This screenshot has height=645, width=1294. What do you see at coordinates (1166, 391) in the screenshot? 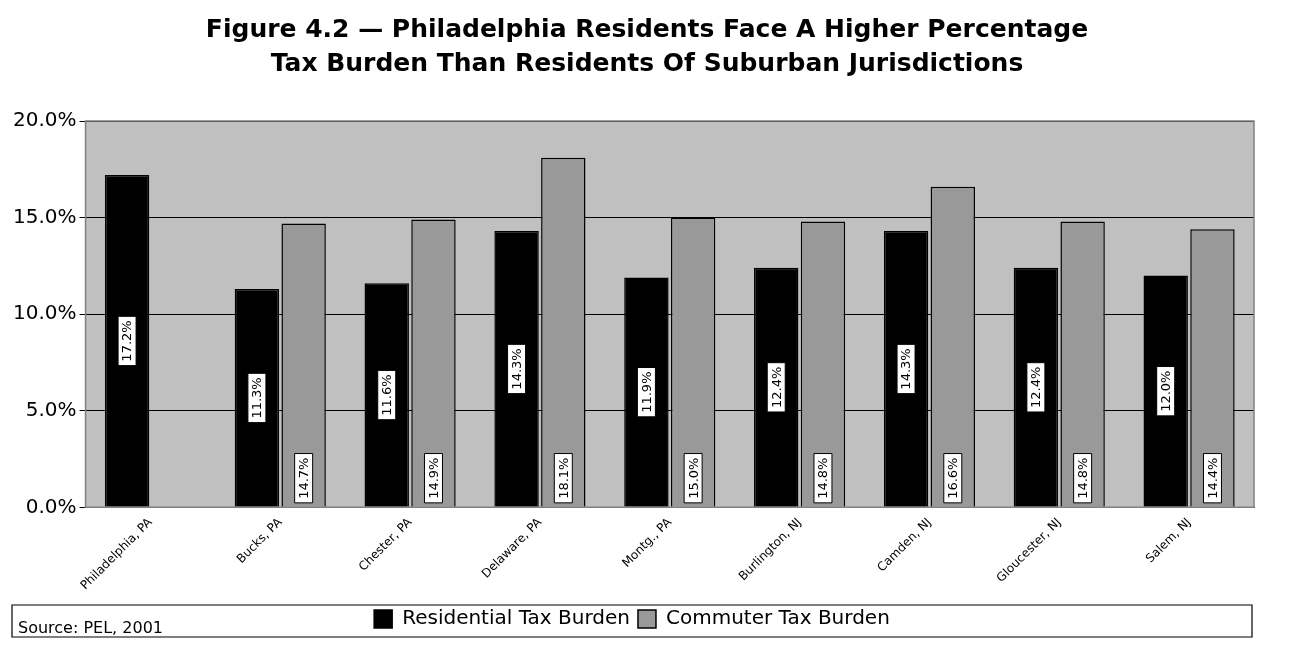
I see `data-label: 12.0%` at bounding box center [1166, 391].